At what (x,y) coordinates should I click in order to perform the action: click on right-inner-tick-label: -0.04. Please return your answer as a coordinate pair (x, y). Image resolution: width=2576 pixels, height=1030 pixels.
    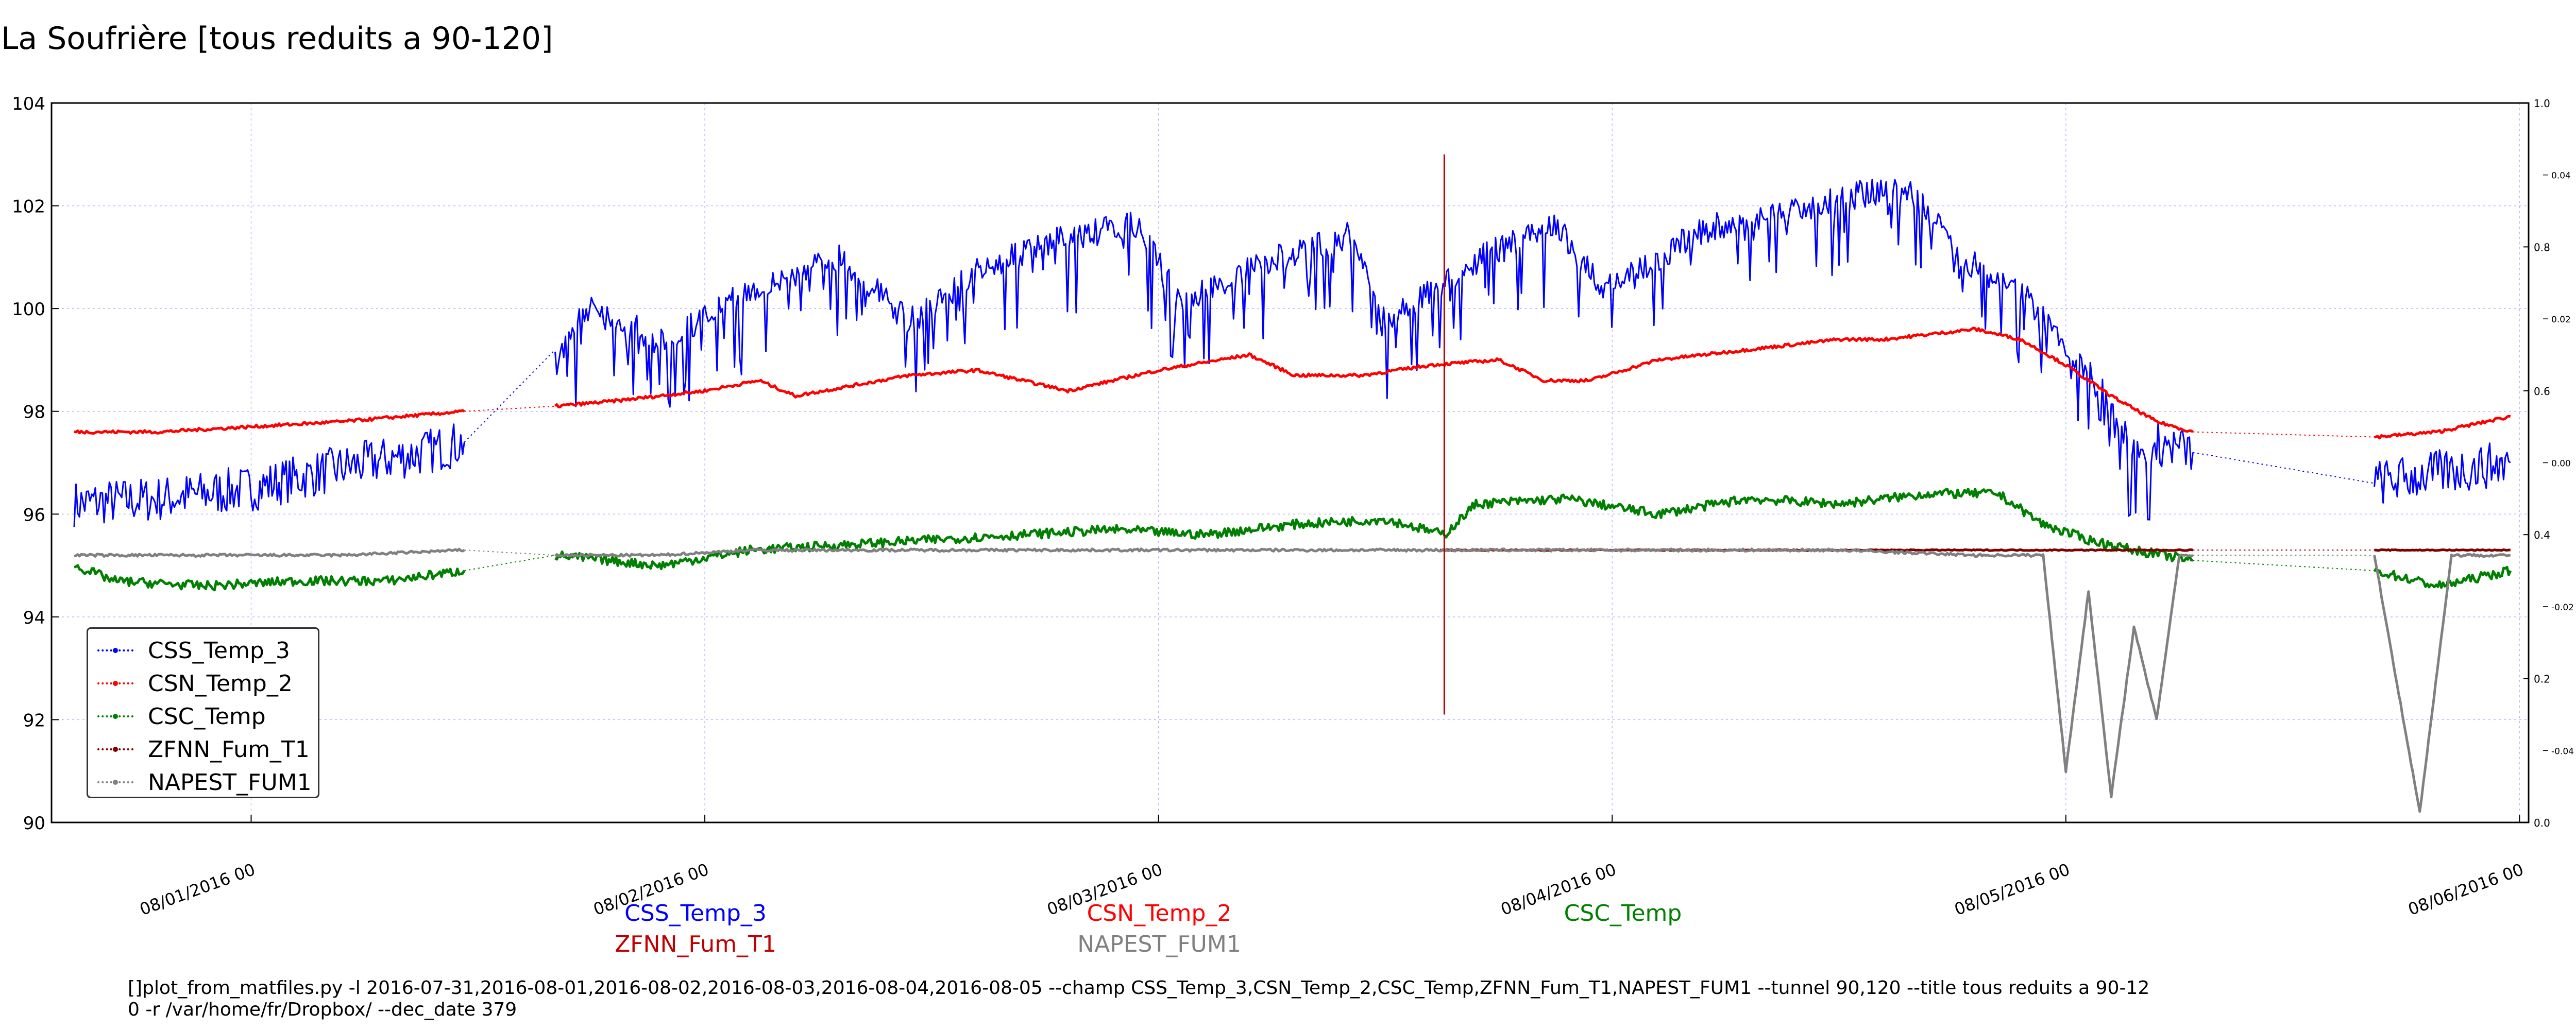
    Looking at the image, I should click on (2562, 752).